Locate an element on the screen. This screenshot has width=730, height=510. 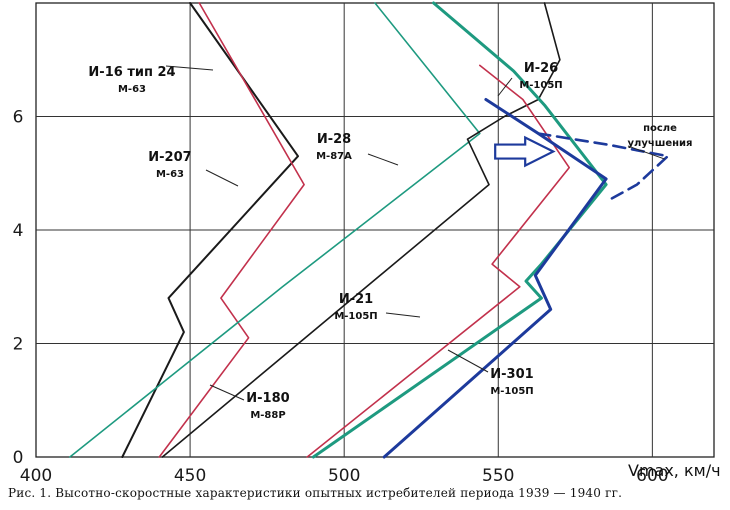
y-tick-label: 6 is located at coordinates (18, 118).